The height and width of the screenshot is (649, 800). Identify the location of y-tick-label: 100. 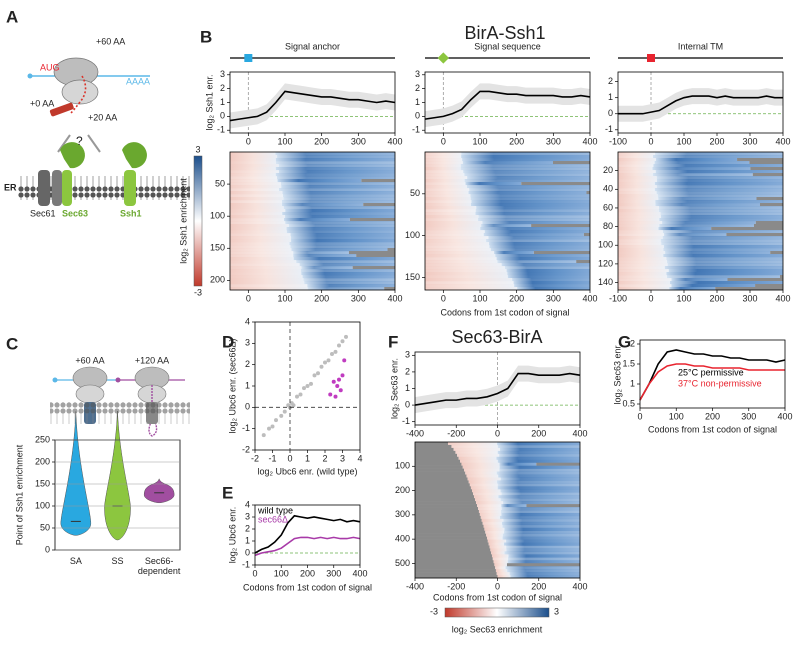
(412, 235).